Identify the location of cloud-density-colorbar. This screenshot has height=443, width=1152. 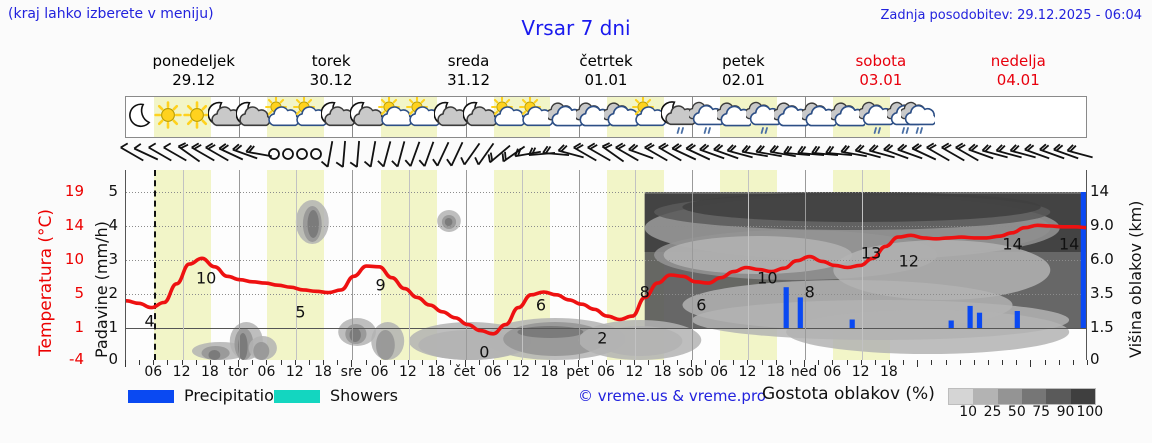
(1022, 396).